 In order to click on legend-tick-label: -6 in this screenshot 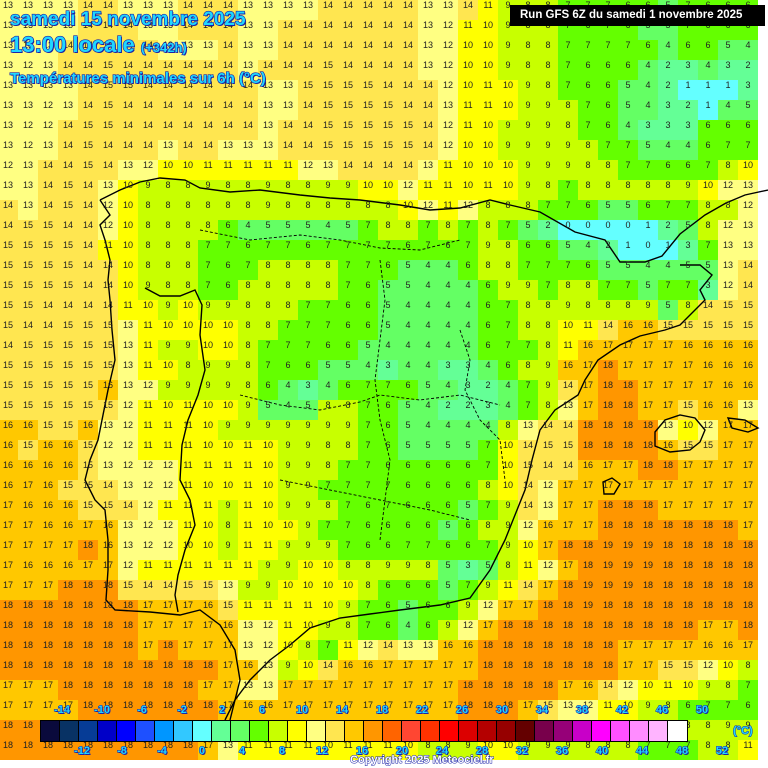, I will do `click(142, 710)`.